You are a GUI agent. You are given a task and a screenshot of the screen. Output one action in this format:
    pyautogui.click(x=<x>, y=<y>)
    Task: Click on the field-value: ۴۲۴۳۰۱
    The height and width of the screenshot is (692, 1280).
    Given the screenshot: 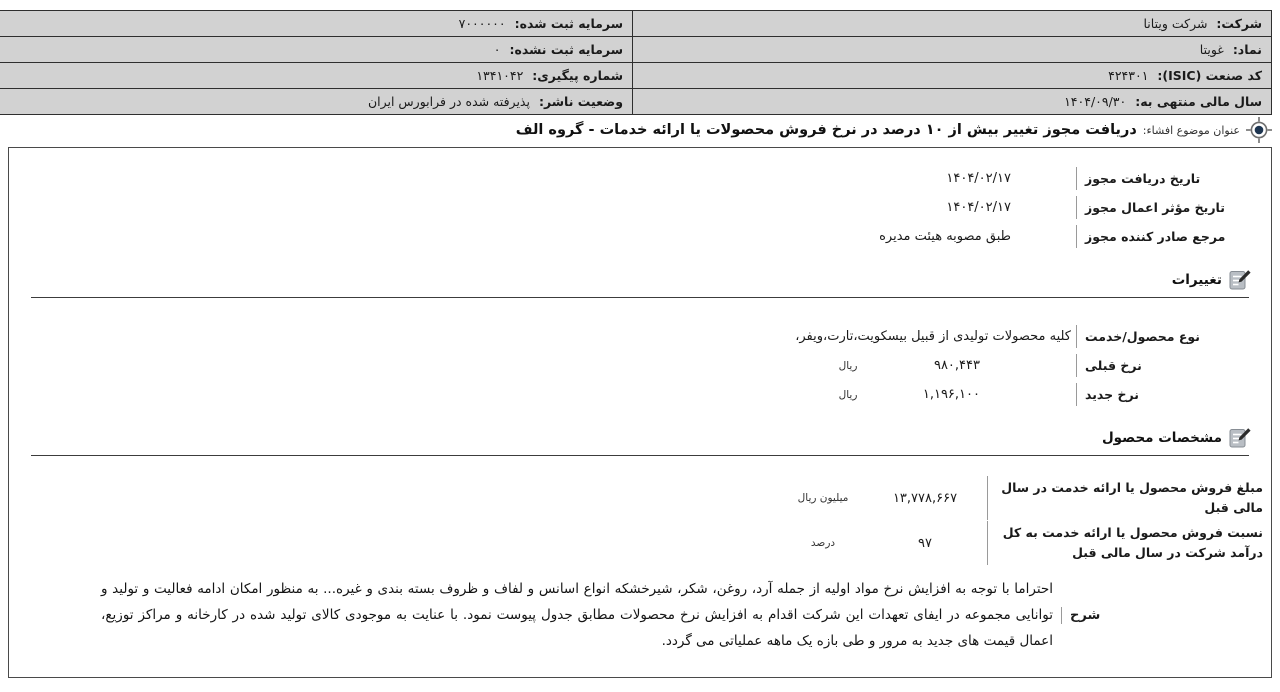 What is the action you would take?
    pyautogui.click(x=1128, y=75)
    